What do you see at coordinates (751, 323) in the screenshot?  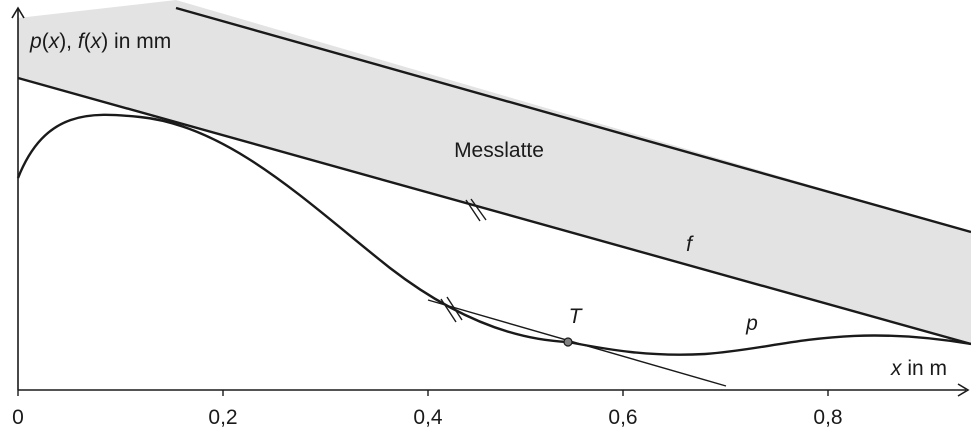 I see `p-label: p` at bounding box center [751, 323].